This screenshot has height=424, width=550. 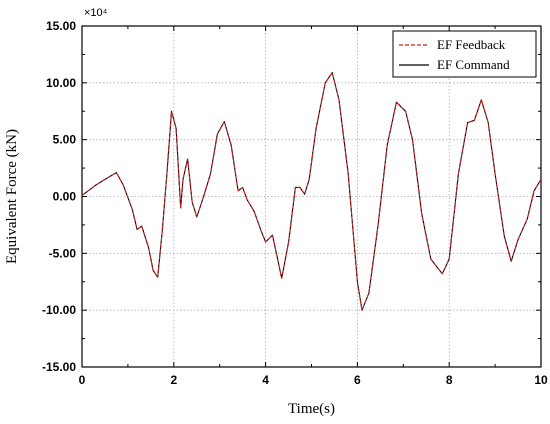 I want to click on y-tick-label: -15.00, so click(x=59, y=367).